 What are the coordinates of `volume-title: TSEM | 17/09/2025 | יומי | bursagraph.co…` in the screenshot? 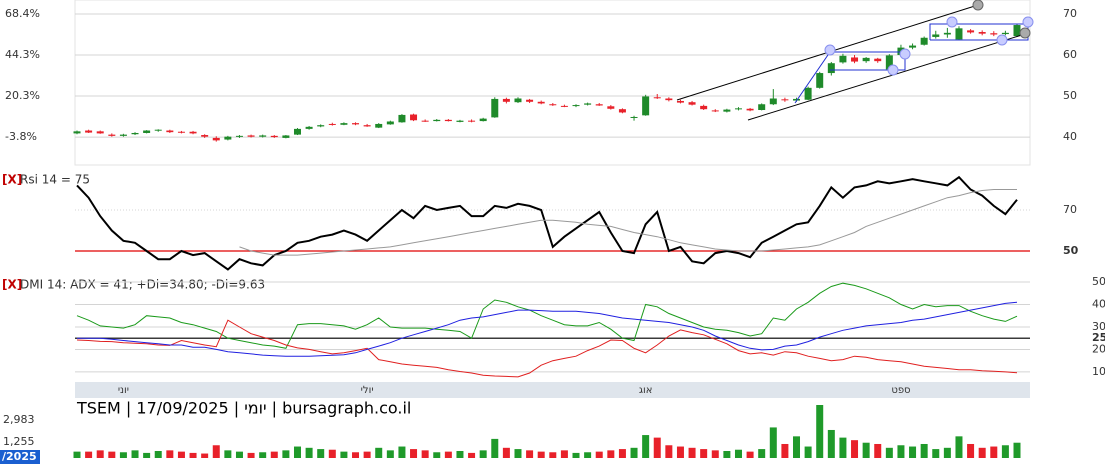 It's located at (243, 408).